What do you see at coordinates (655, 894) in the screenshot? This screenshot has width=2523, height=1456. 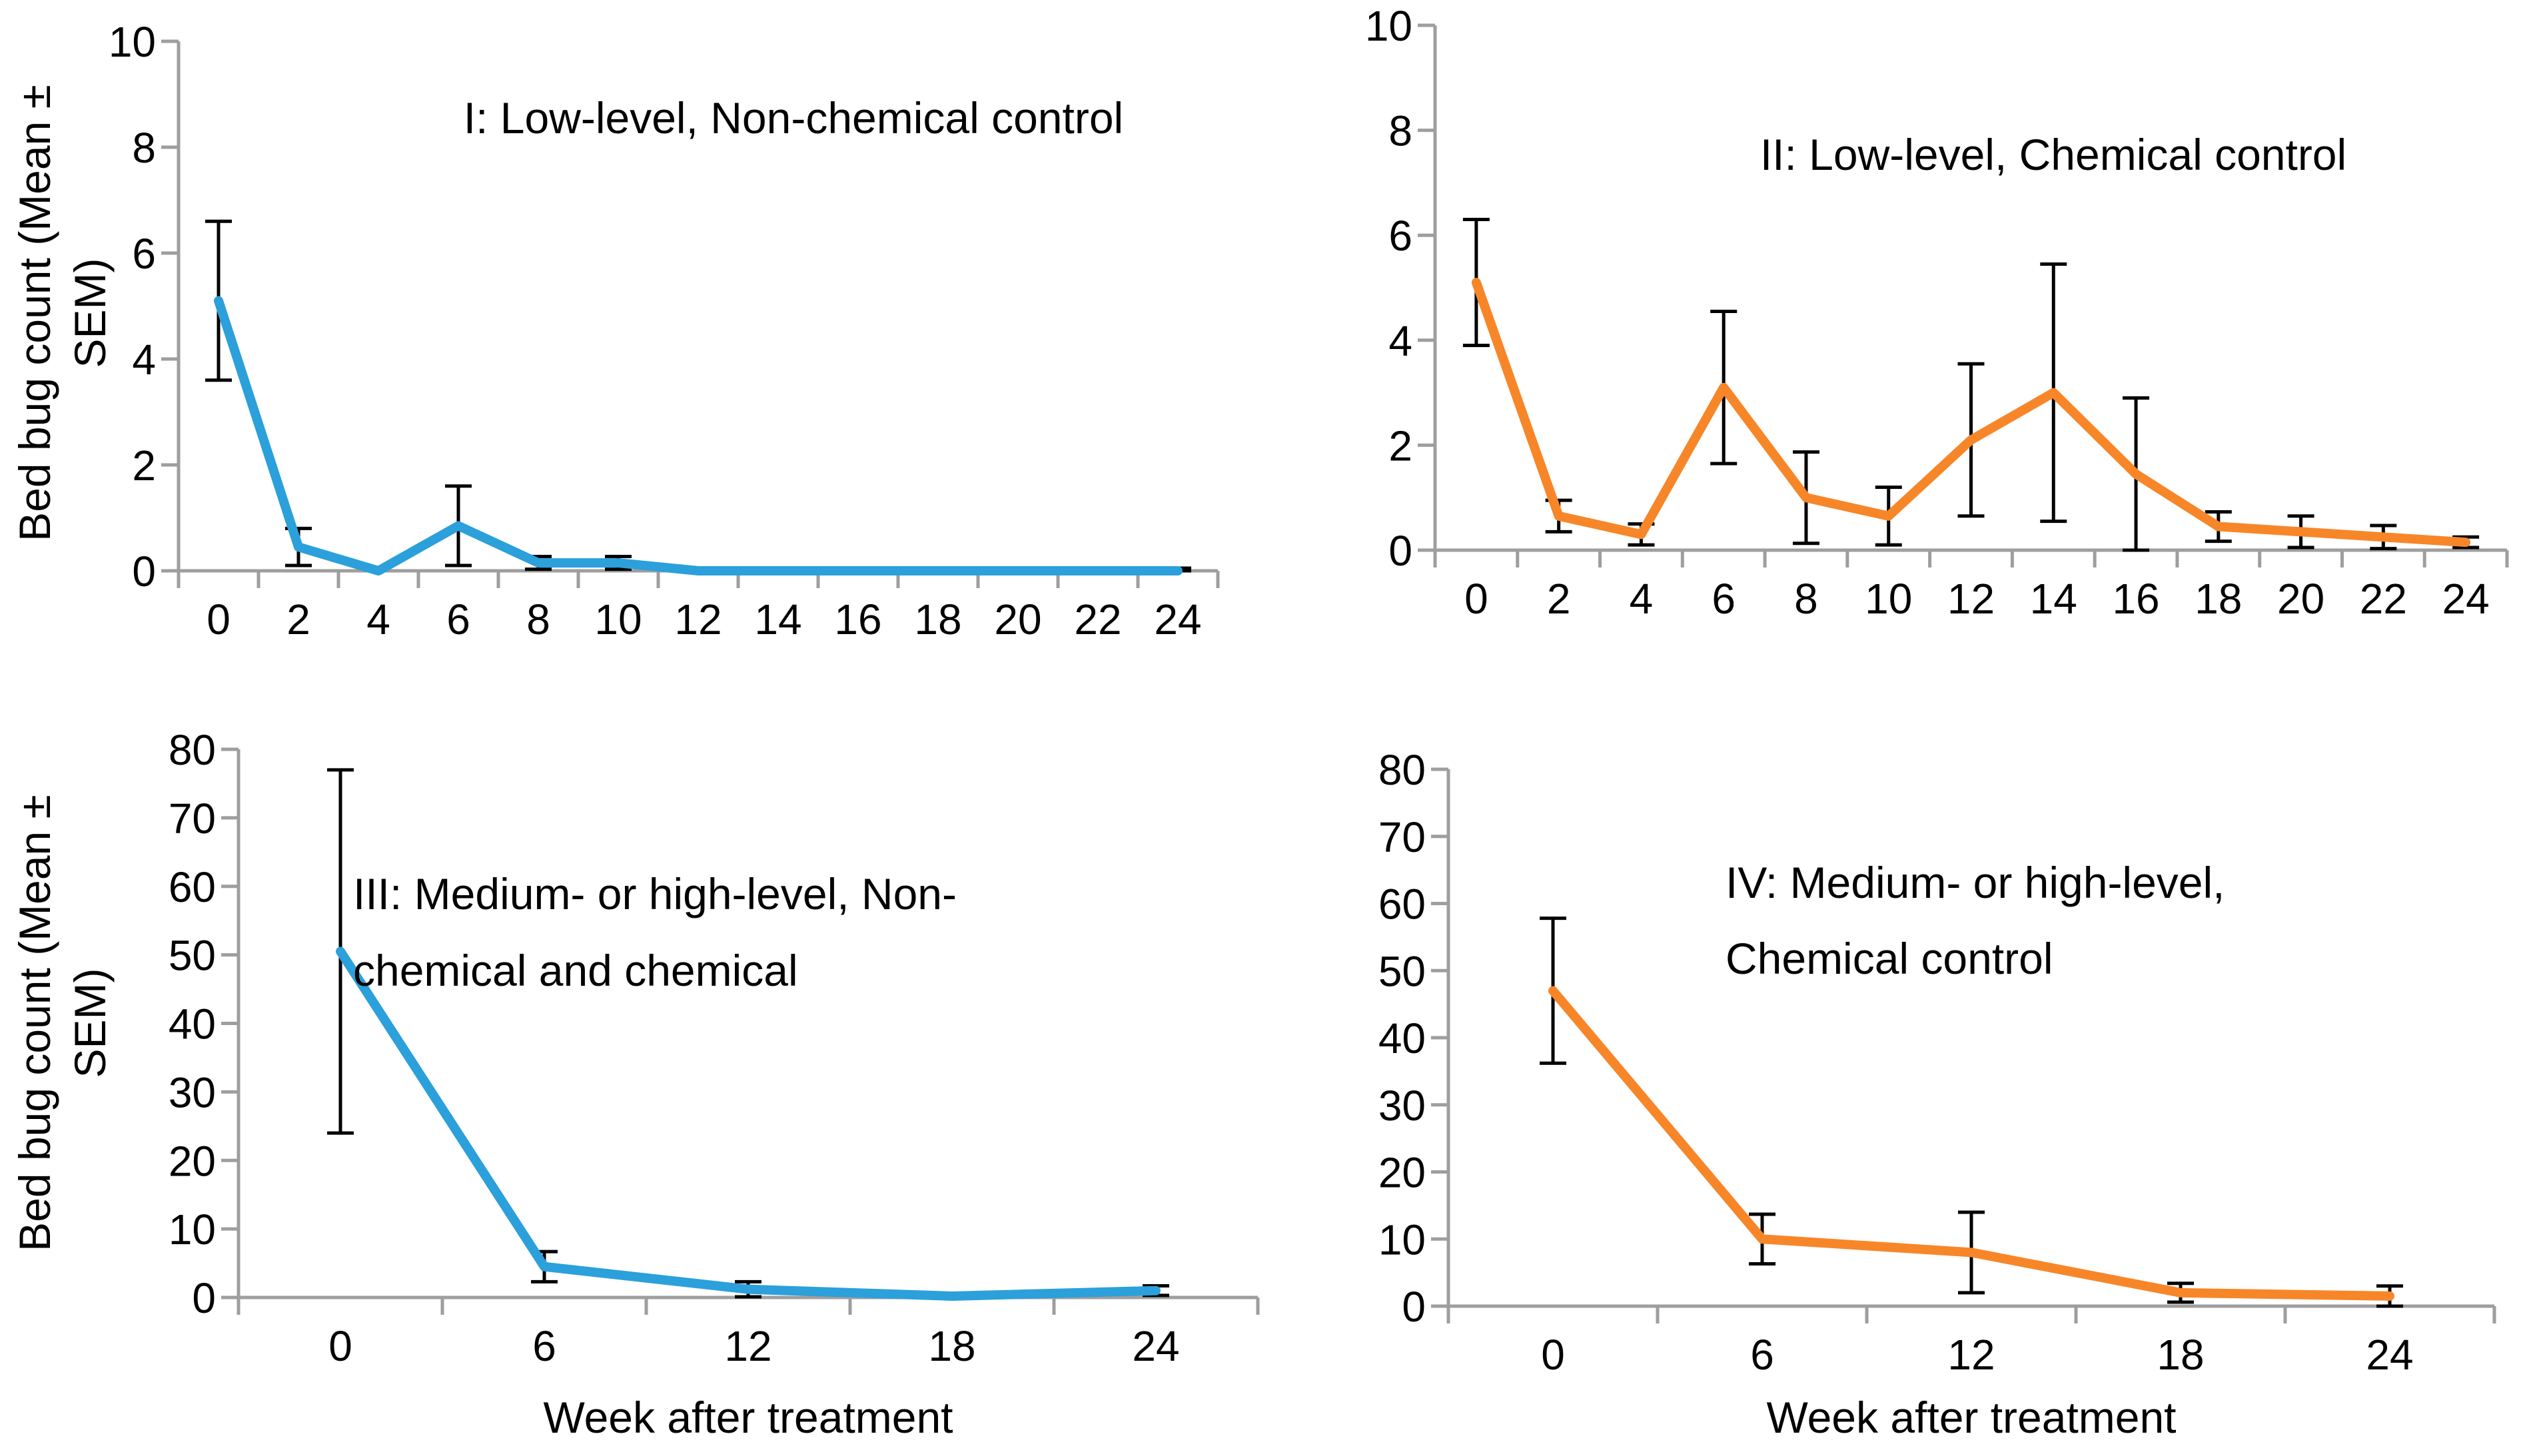 I see `panel-title: III: Medium- or high-level, Non-` at bounding box center [655, 894].